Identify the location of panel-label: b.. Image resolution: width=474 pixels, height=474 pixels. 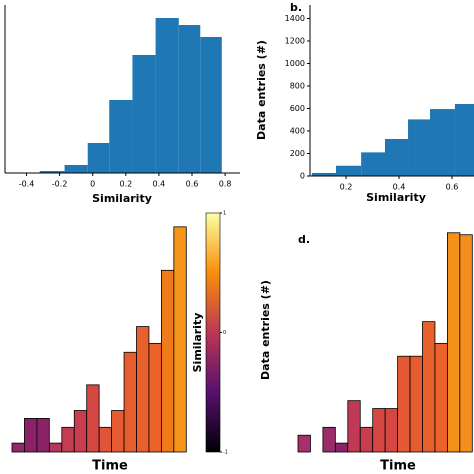
(296, 7).